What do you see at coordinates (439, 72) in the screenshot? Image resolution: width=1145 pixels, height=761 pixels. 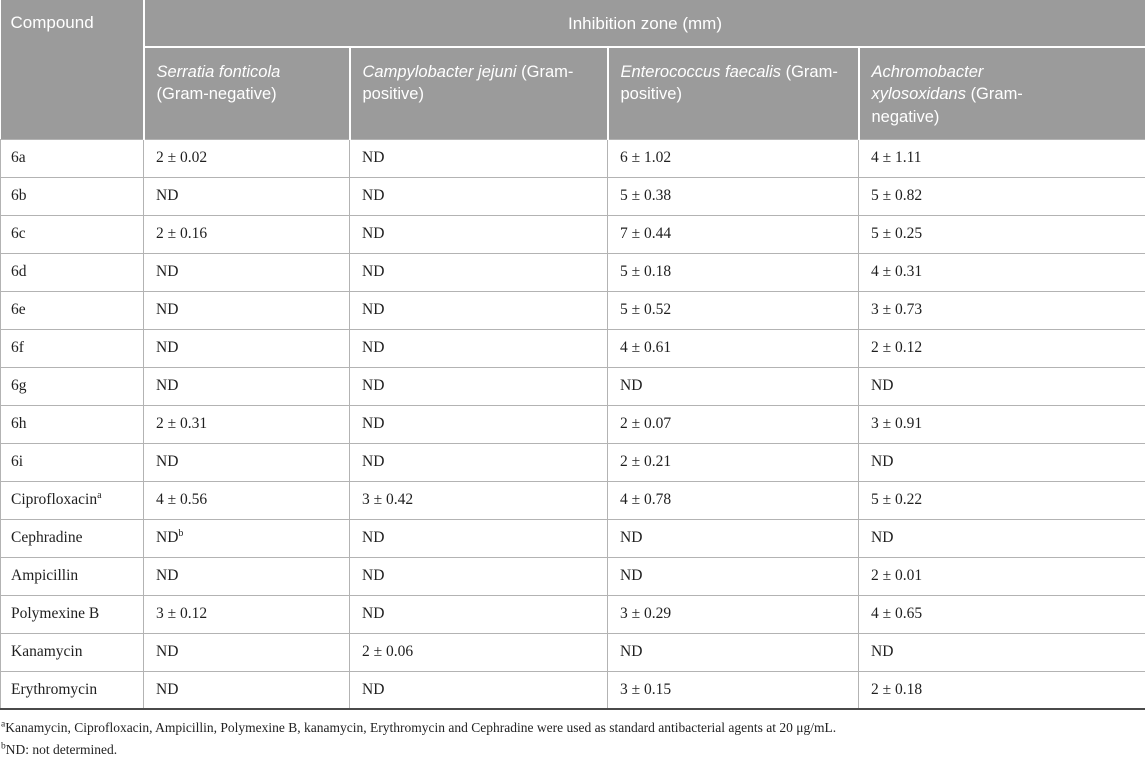 I see `species-name: Campylobacter jejuni` at bounding box center [439, 72].